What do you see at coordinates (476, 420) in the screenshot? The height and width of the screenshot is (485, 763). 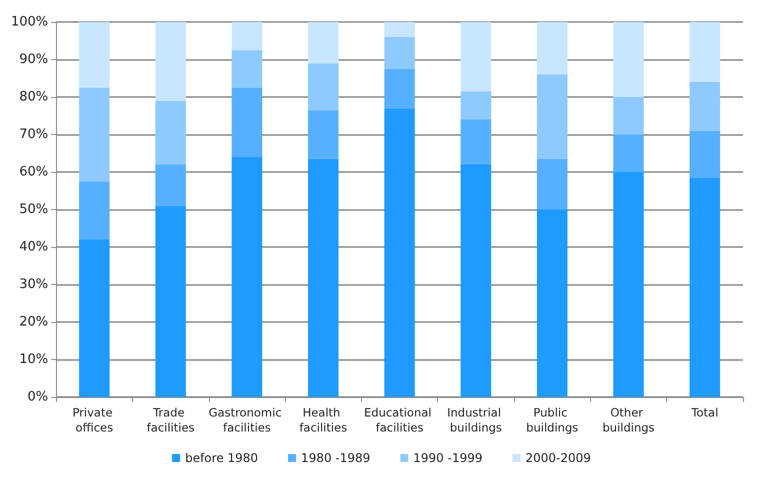 I see `x-tick-label: Industrial buildings` at bounding box center [476, 420].